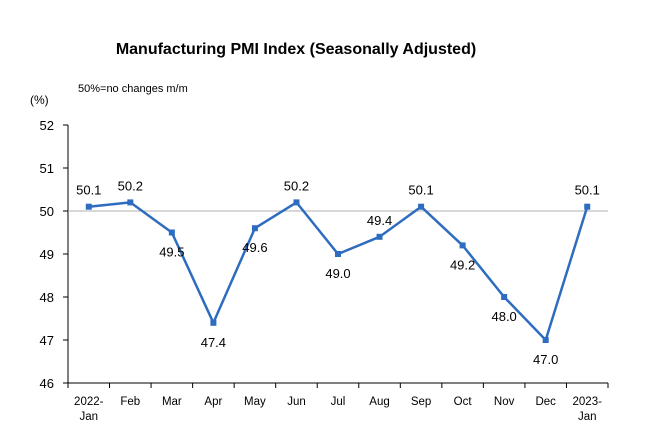 Image resolution: width=660 pixels, height=440 pixels. I want to click on data-label: 49.2, so click(462, 264).